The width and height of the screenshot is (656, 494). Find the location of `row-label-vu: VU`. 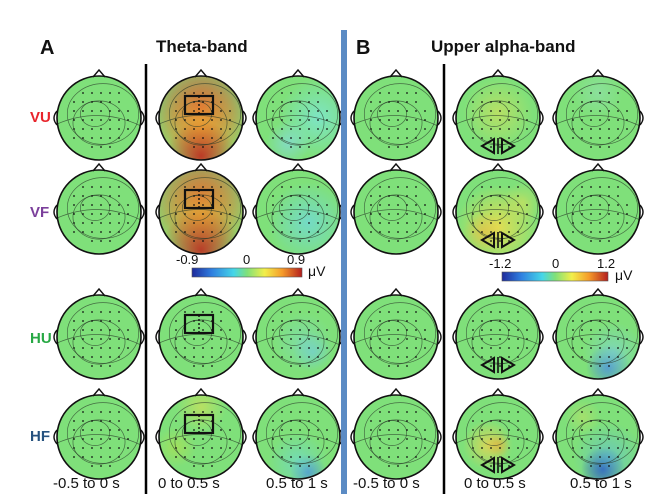

row-label-vu: VU is located at coordinates (40, 117).